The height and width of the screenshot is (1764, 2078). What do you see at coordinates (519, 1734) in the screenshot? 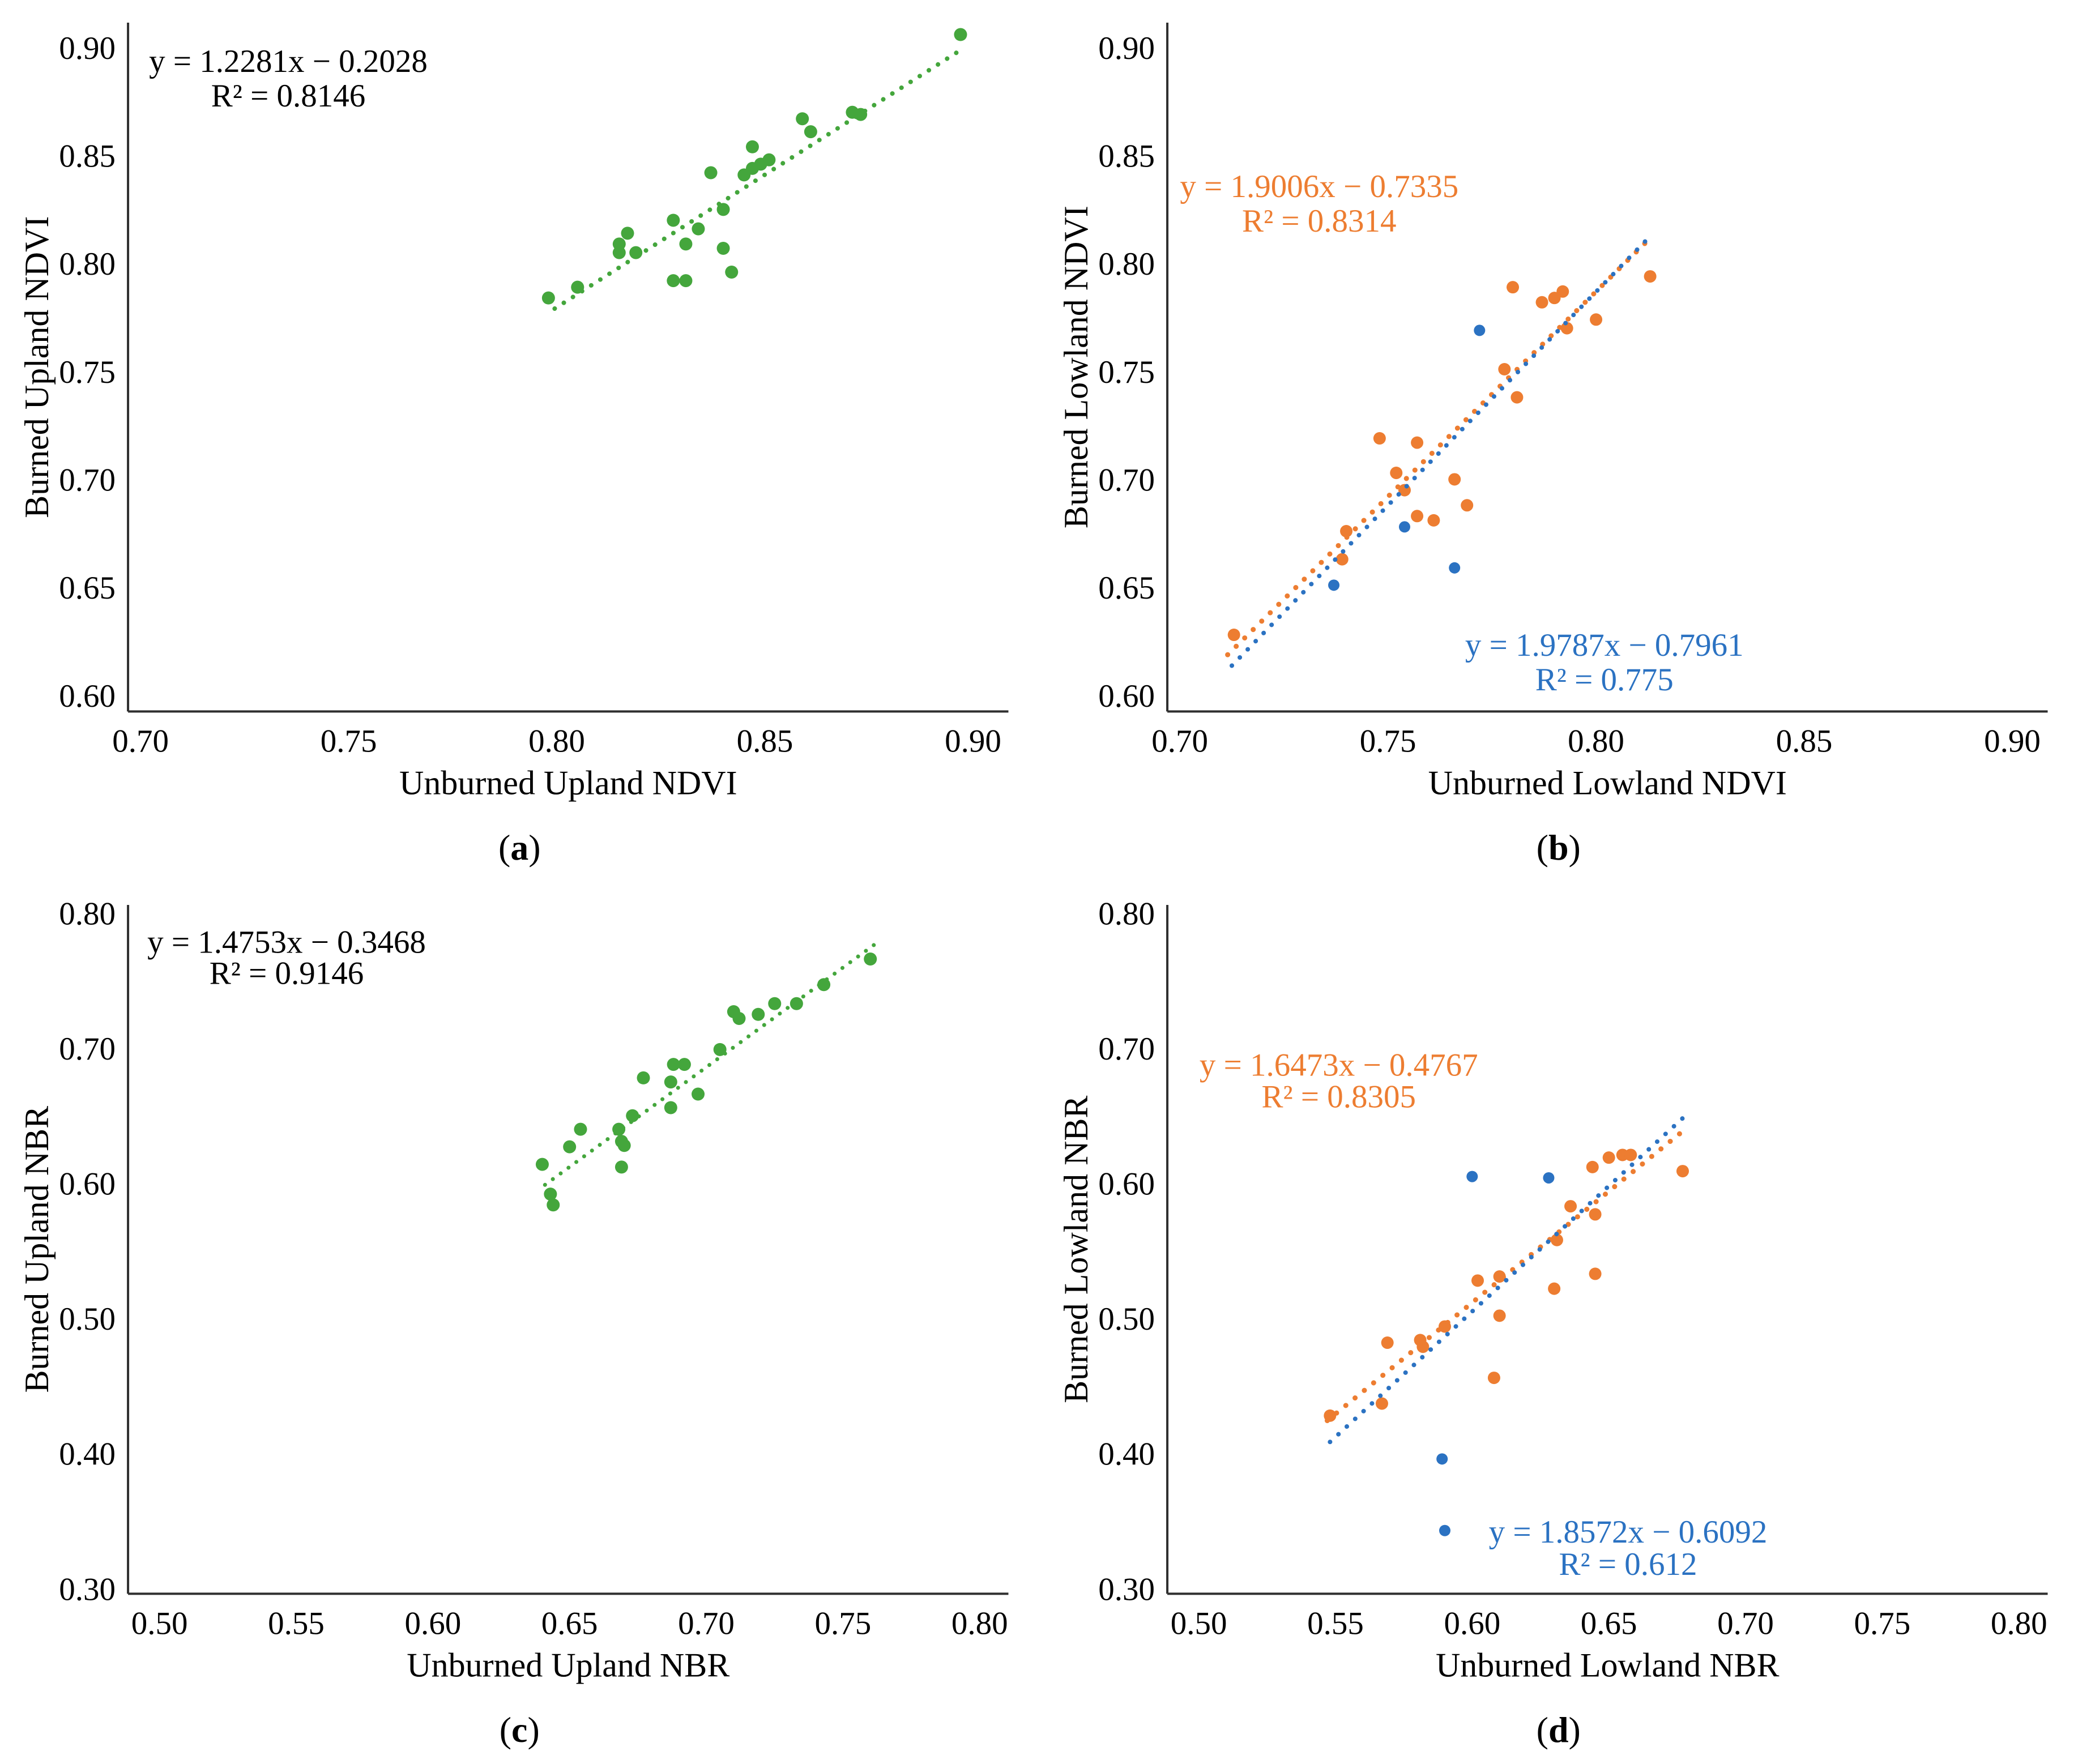
I see `panel-c-caption: (c)` at bounding box center [519, 1734].